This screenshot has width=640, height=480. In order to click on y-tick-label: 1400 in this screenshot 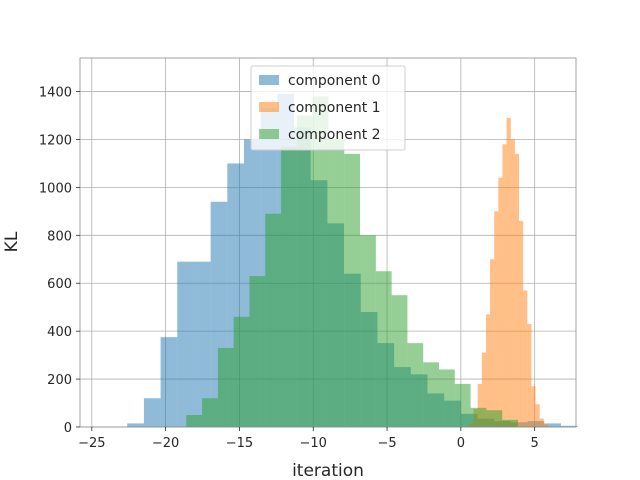, I will do `click(55, 93)`.